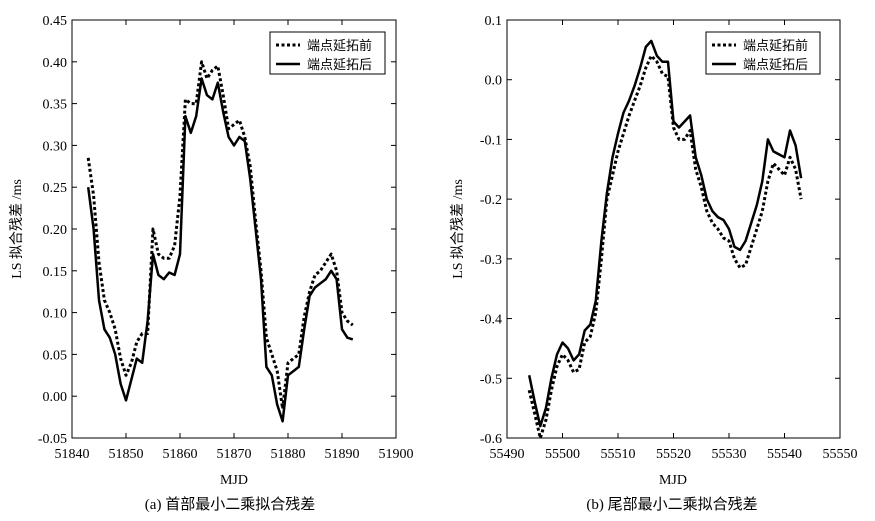  I want to click on y-tick-label: -0.4, so click(491, 320).